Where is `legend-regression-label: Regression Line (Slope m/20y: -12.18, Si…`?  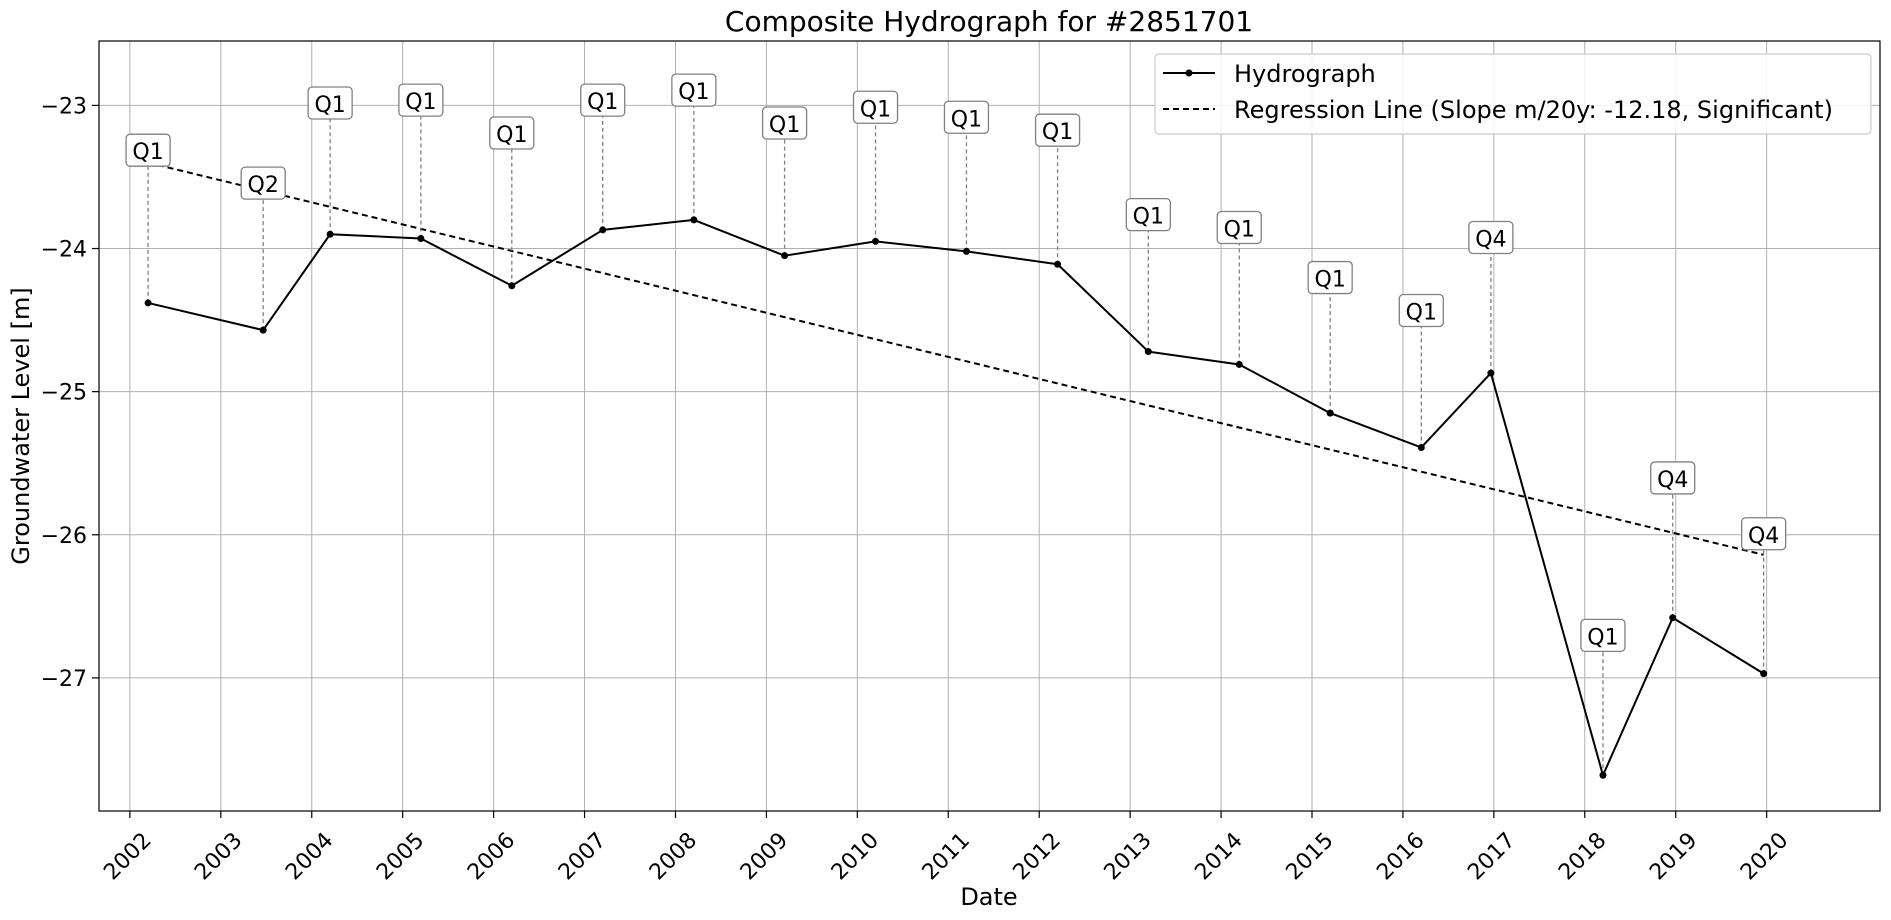
legend-regression-label: Regression Line (Slope m/20y: -12.18, Si… is located at coordinates (1533, 110).